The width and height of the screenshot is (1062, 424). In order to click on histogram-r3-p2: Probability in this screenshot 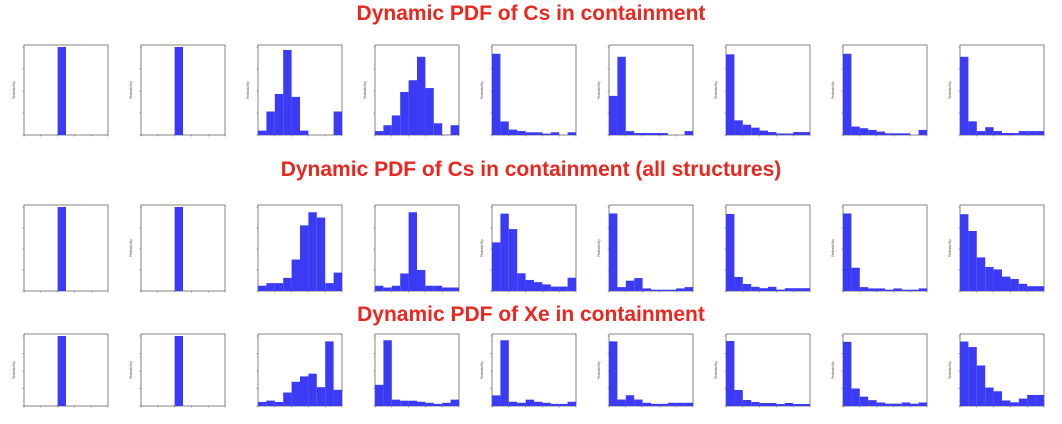, I will do `click(177, 374)`.